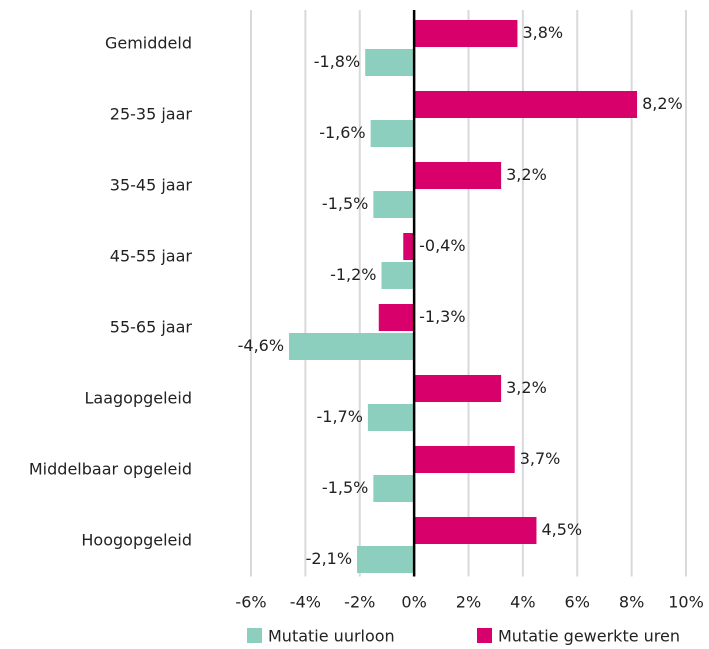 This screenshot has height=649, width=709. What do you see at coordinates (561, 529) in the screenshot?
I see `value-label: 4,5%` at bounding box center [561, 529].